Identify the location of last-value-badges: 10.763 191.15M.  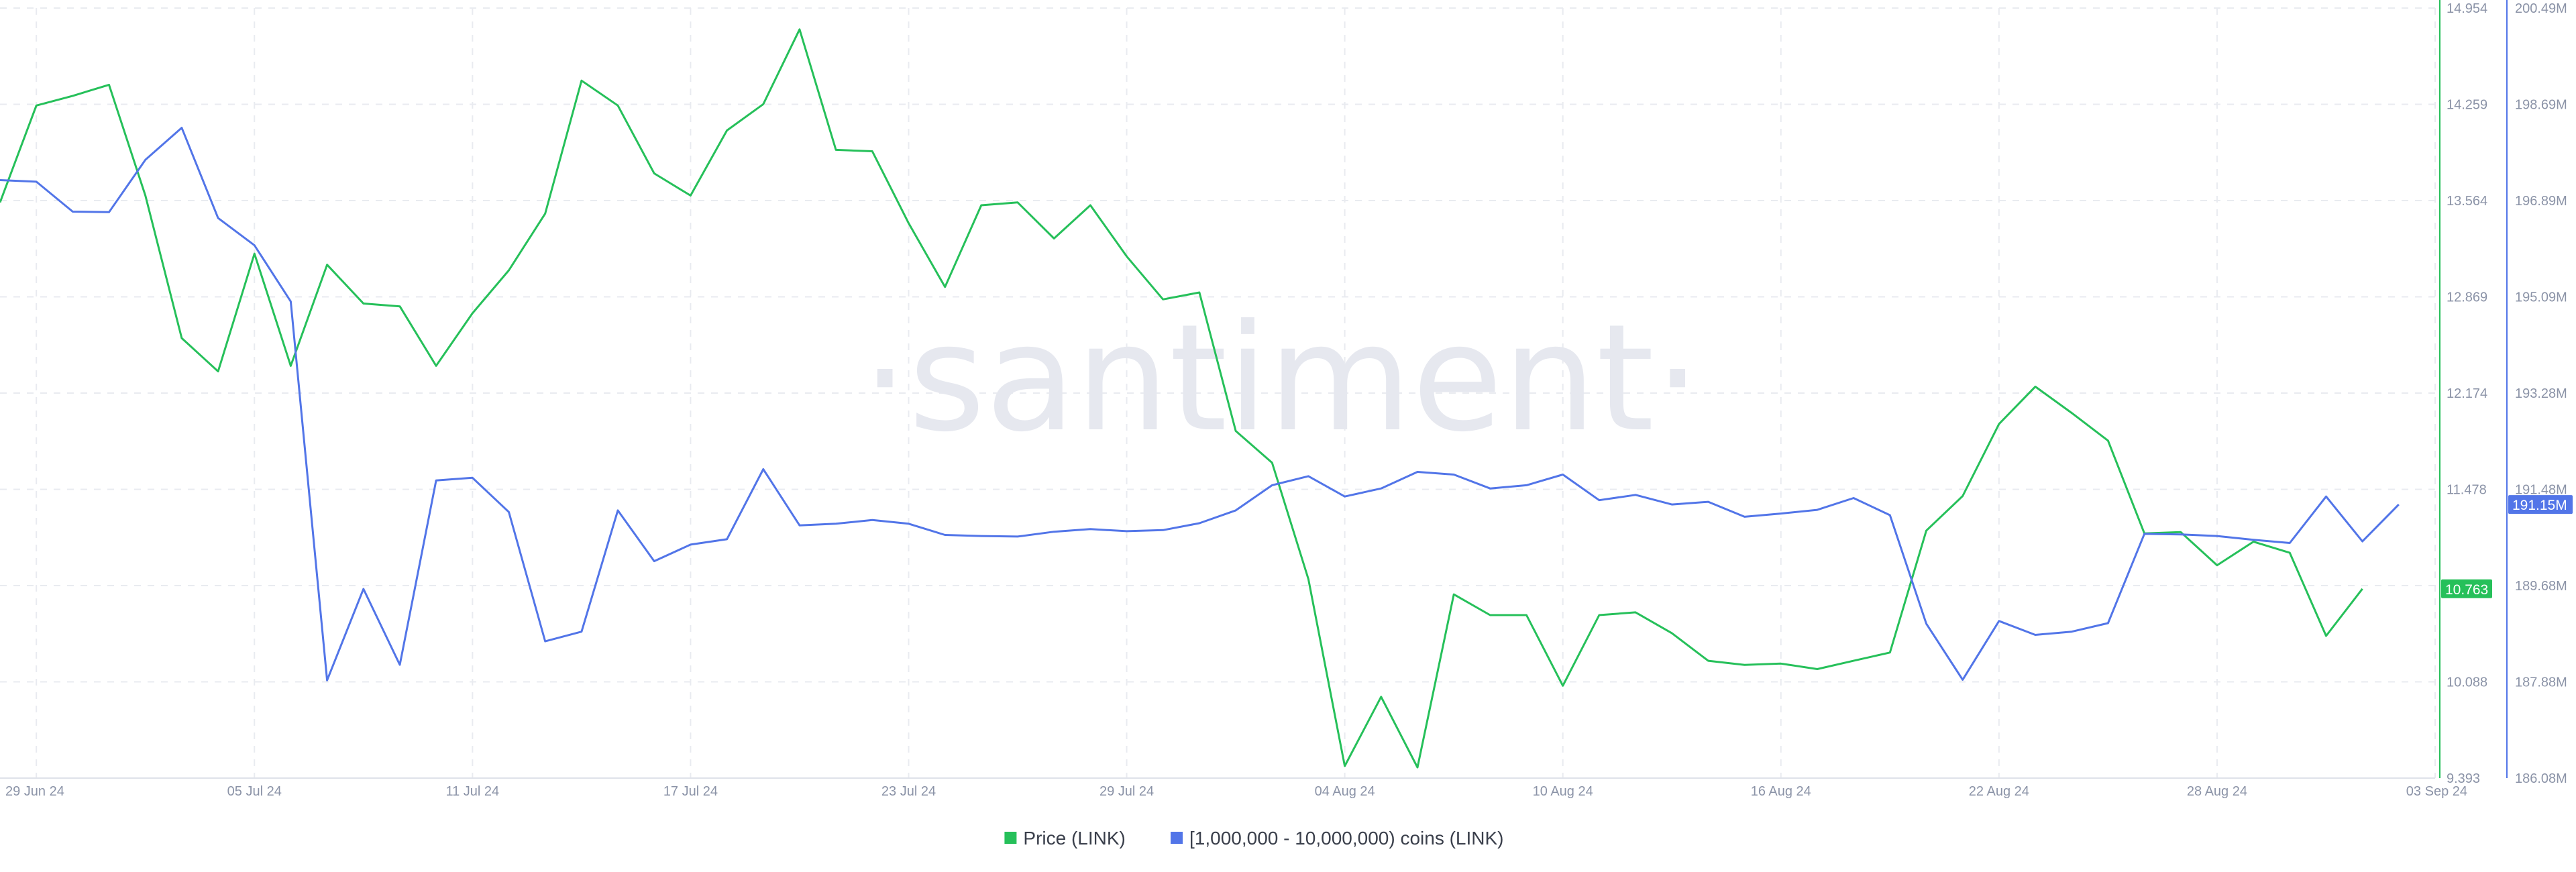
(2507, 547).